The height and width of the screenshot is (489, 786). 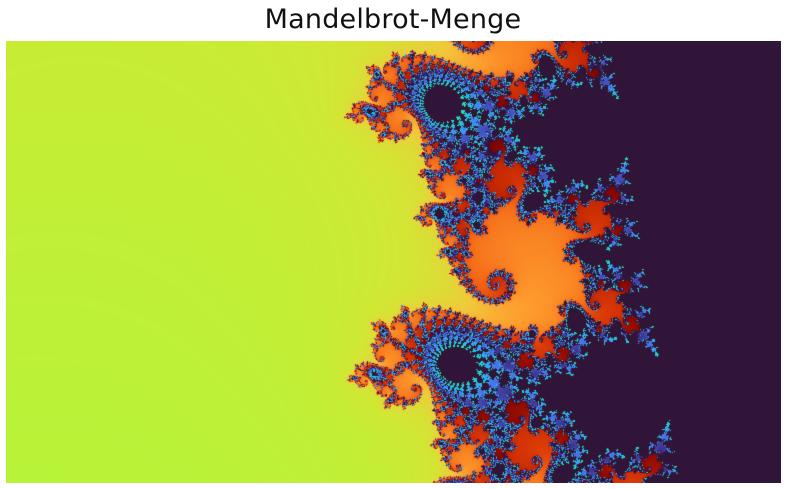 I want to click on figure-title: Mandelbrot-Menge, so click(x=393, y=19).